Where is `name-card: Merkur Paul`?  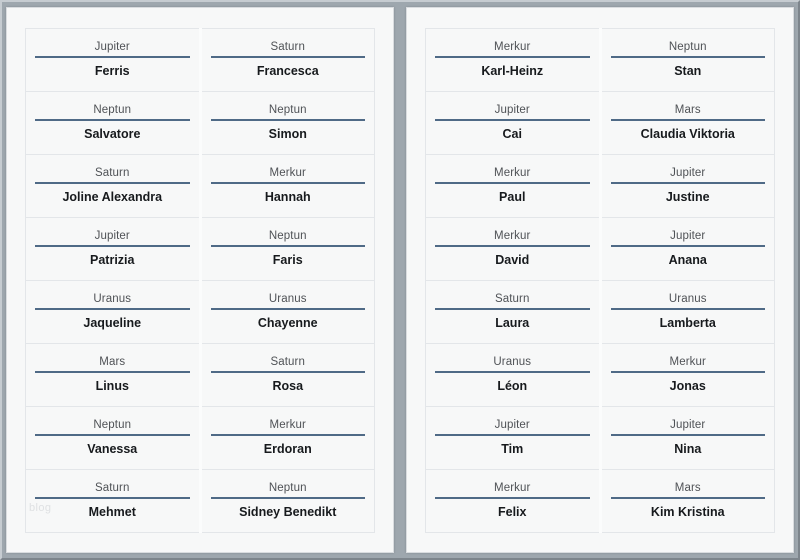 name-card: Merkur Paul is located at coordinates (512, 186).